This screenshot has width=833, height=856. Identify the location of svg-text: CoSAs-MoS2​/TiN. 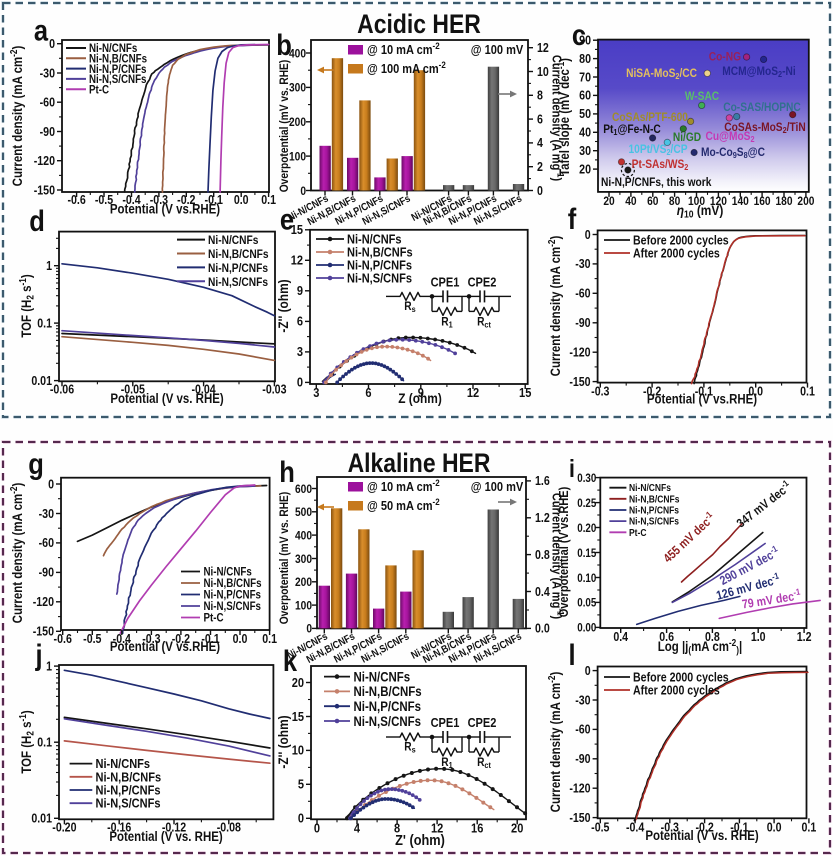
(764, 128).